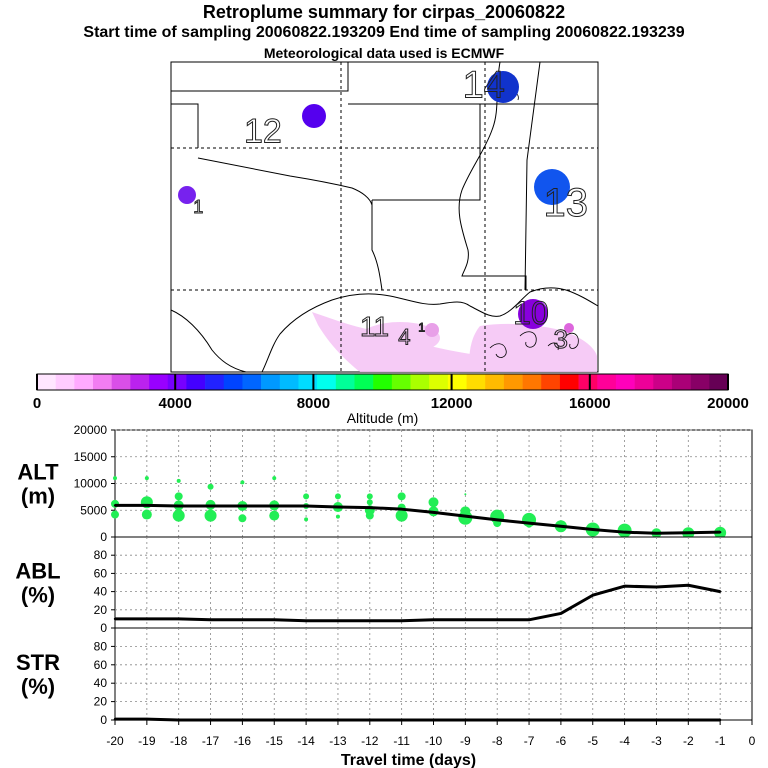 This screenshot has width=768, height=768. I want to click on ylabel-abl-top: ABL, so click(37, 571).